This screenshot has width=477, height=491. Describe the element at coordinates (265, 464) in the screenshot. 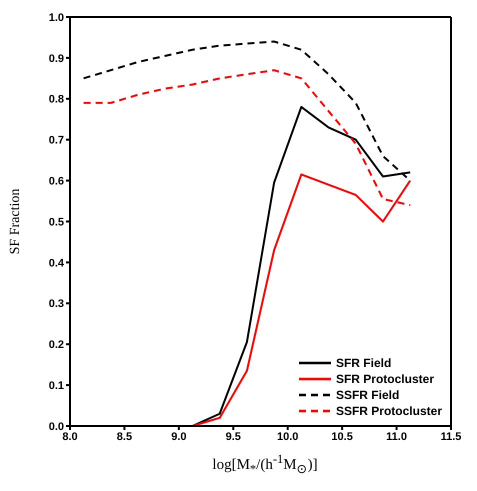

I see `x-axis-title: log[M$_{*}$/(h$^{-1}$M$_{⊙}$)]` at that location.